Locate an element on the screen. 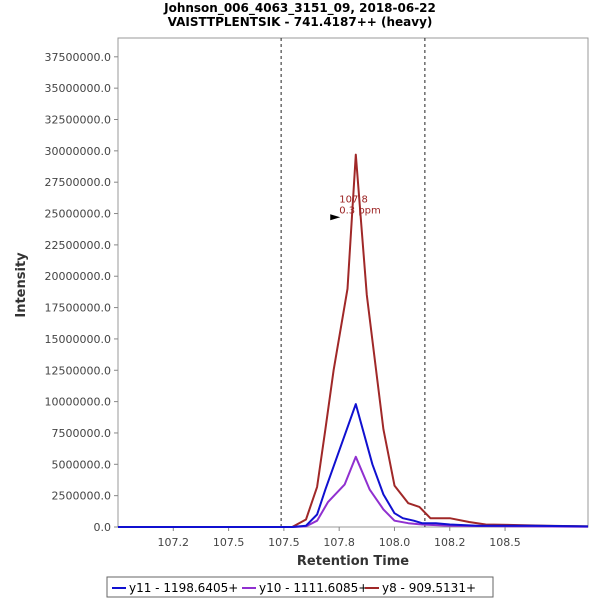 This screenshot has height=600, width=600. y-tick-label: 27500000.0 is located at coordinates (78, 182).